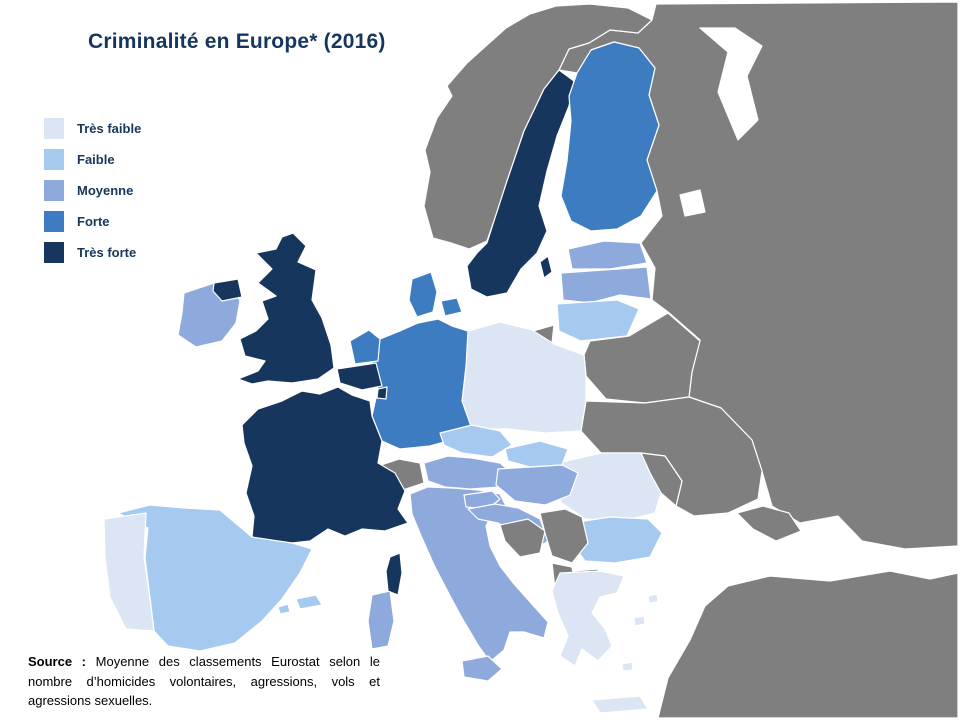  What do you see at coordinates (598, 320) in the screenshot?
I see `country-lithuania` at bounding box center [598, 320].